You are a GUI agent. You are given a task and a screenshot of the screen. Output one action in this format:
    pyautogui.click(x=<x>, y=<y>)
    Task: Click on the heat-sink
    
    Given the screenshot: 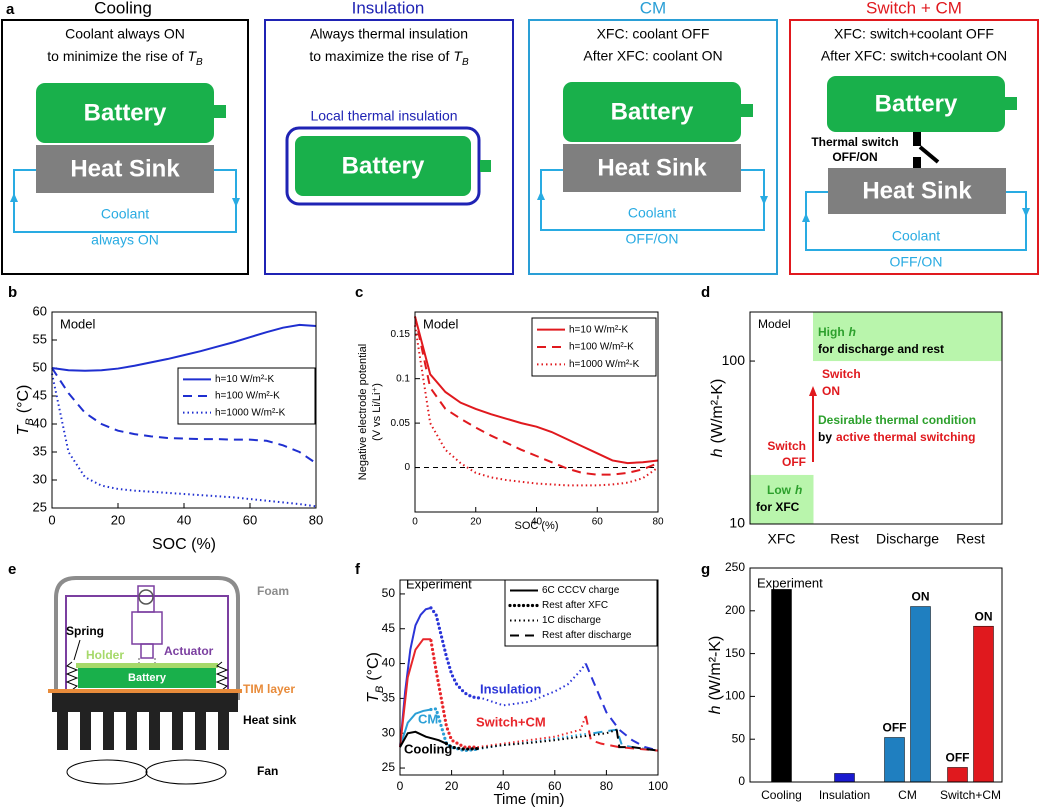 What is the action you would take?
    pyautogui.click(x=125, y=169)
    